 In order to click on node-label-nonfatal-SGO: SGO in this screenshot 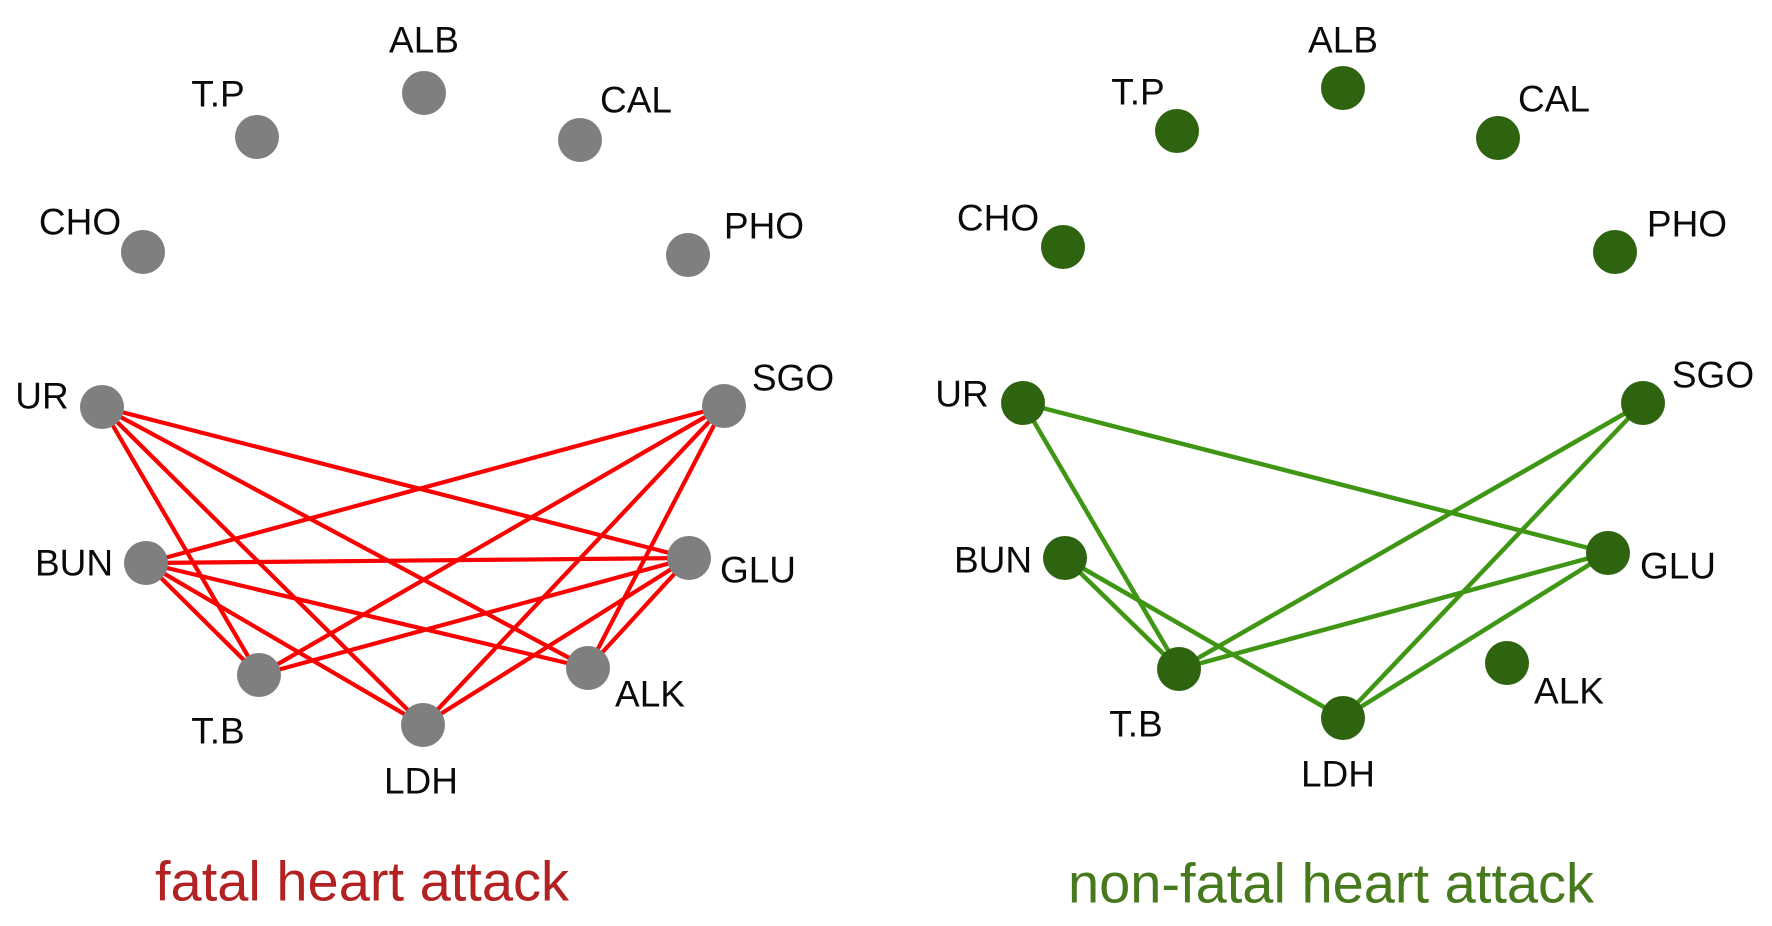, I will do `click(1713, 375)`.